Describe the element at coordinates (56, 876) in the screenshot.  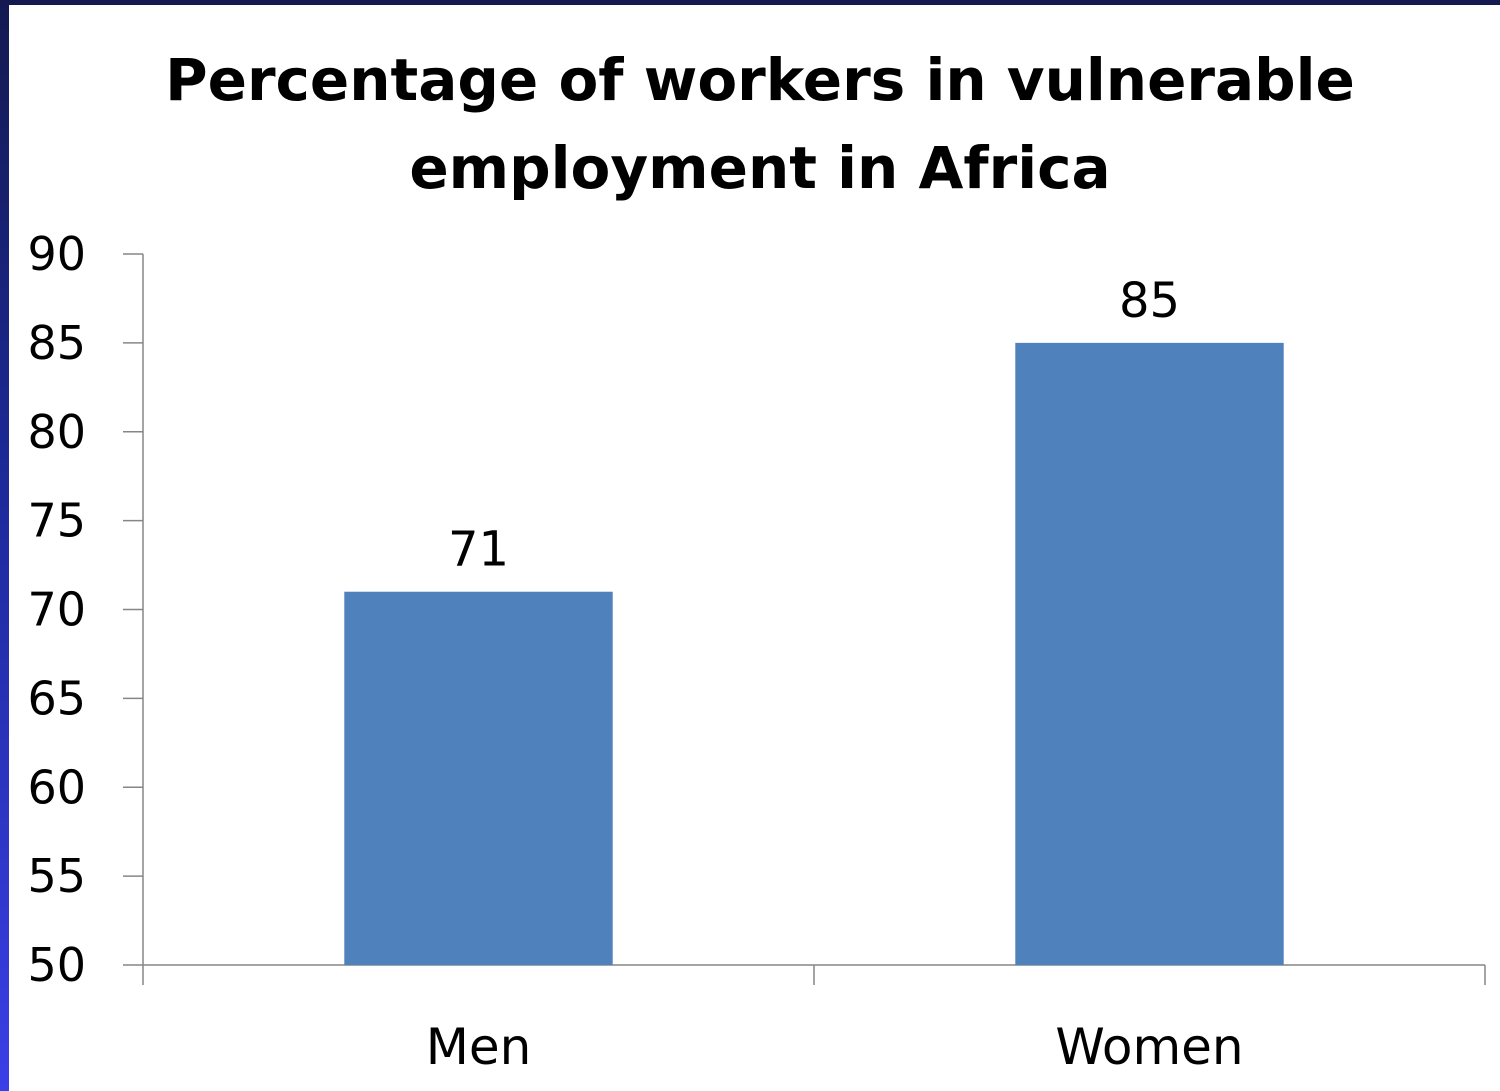
I see `y-tick-label: 55` at that location.